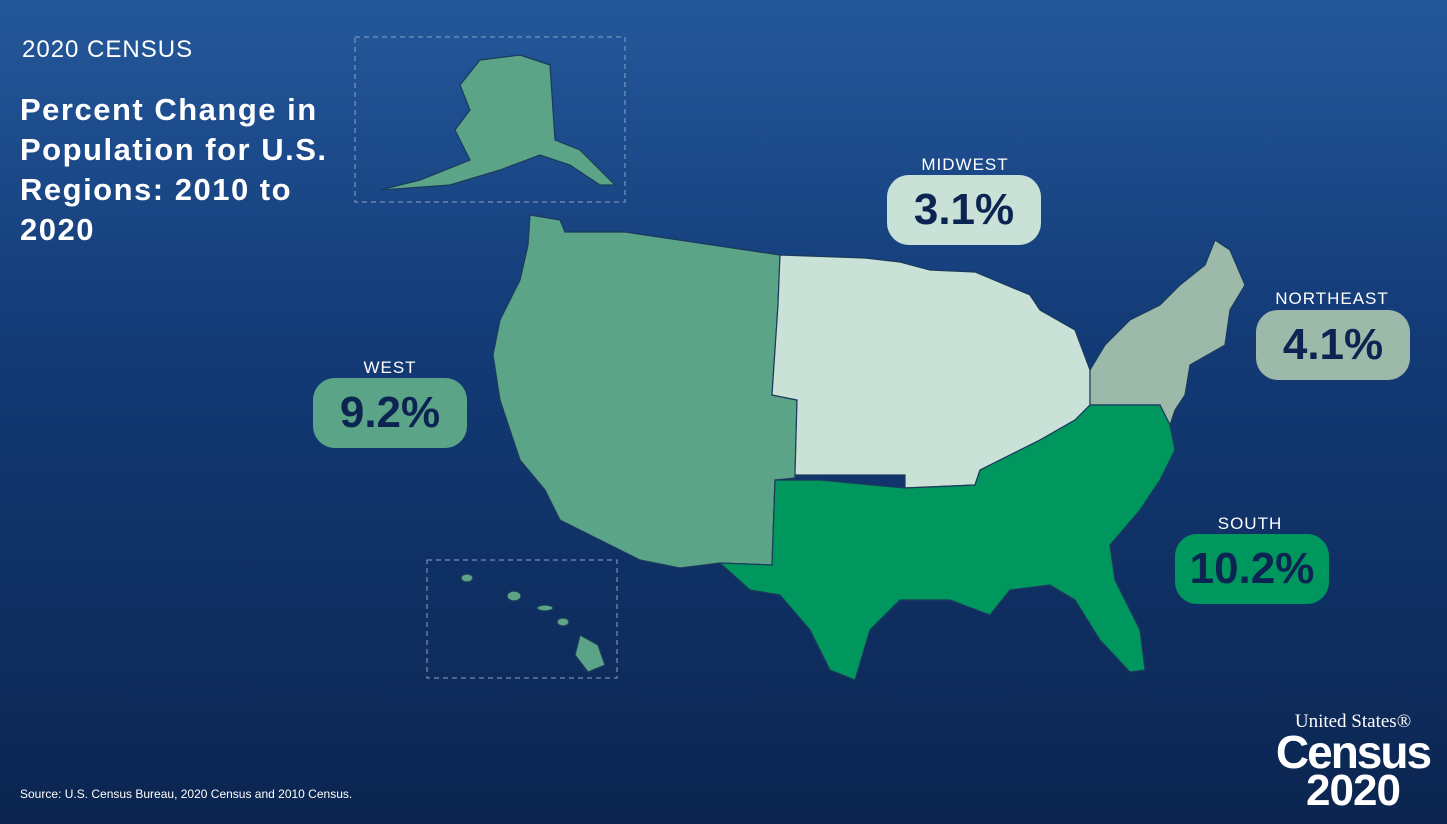 This screenshot has height=824, width=1447. What do you see at coordinates (1250, 523) in the screenshot?
I see `south-label: SOUTH` at bounding box center [1250, 523].